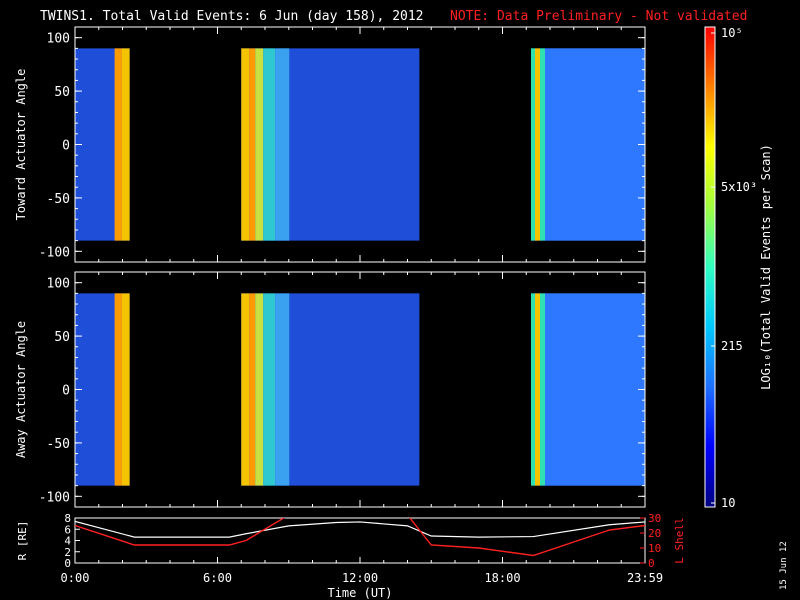  What do you see at coordinates (739, 187) in the screenshot?
I see `colorbar-tick-label: 5x10³` at bounding box center [739, 187].